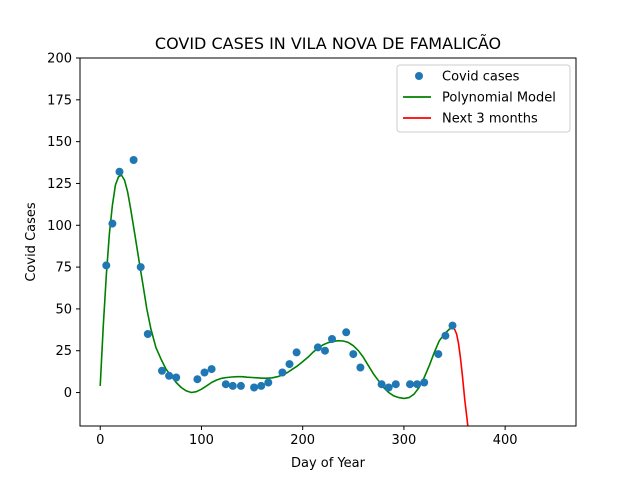  What do you see at coordinates (68, 393) in the screenshot?
I see `y-tick-label: 0` at bounding box center [68, 393].